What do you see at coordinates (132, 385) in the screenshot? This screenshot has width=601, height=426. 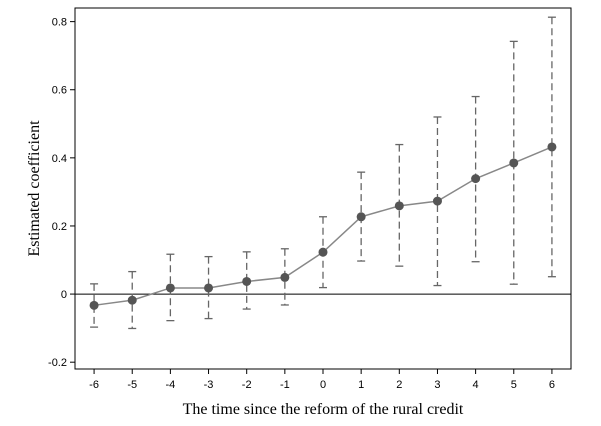 I see `x-tick-label: -5` at bounding box center [132, 385].